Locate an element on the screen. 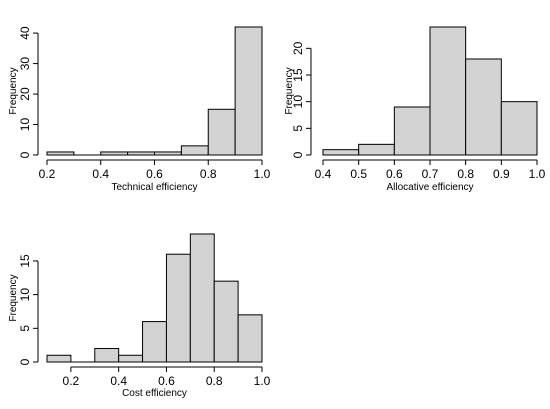 The image size is (550, 409). x-tick-label: 0.7 is located at coordinates (430, 174).